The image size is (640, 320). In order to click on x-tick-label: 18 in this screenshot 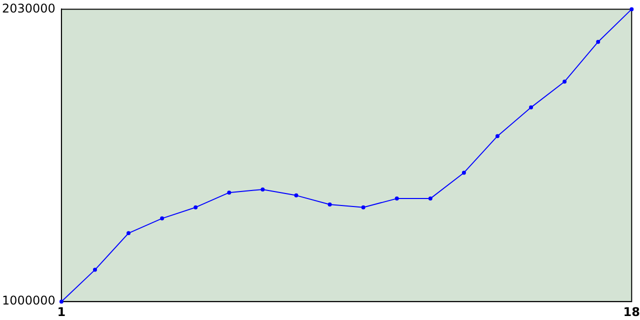, I will do `click(631, 311)`.